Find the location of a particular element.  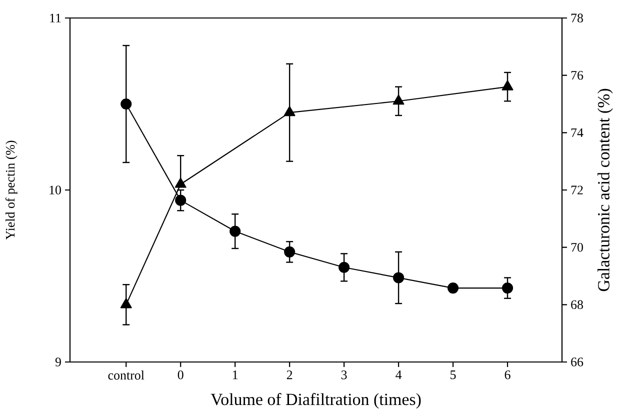

y-tick-label: 10 is located at coordinates (55, 190).